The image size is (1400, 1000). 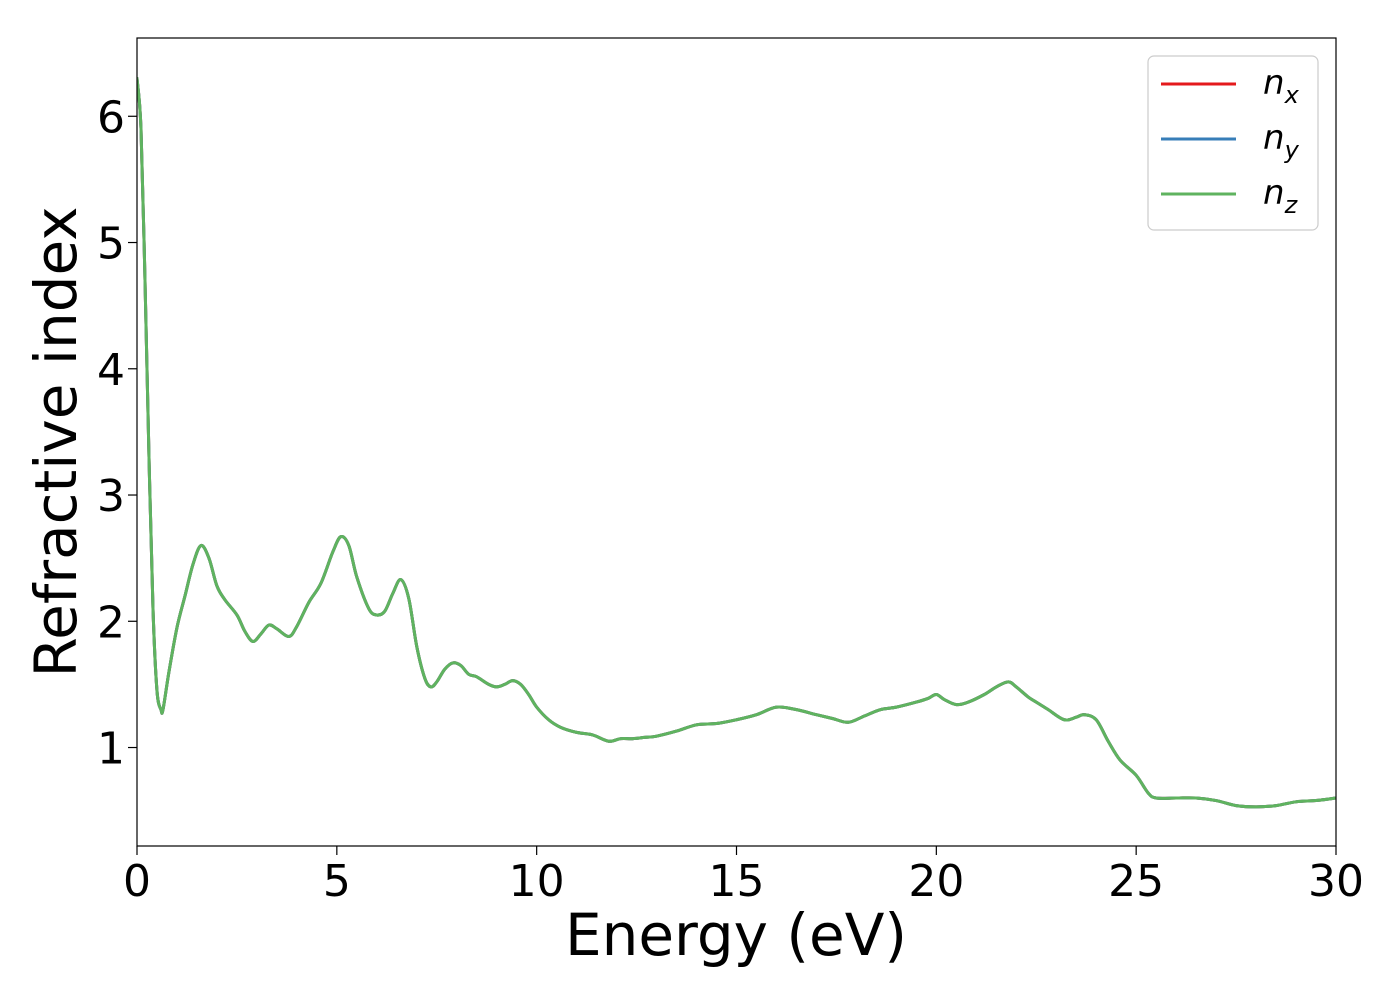 I want to click on y-axis-ticks: 1 2 3 4 5 6, so click(x=117, y=433).